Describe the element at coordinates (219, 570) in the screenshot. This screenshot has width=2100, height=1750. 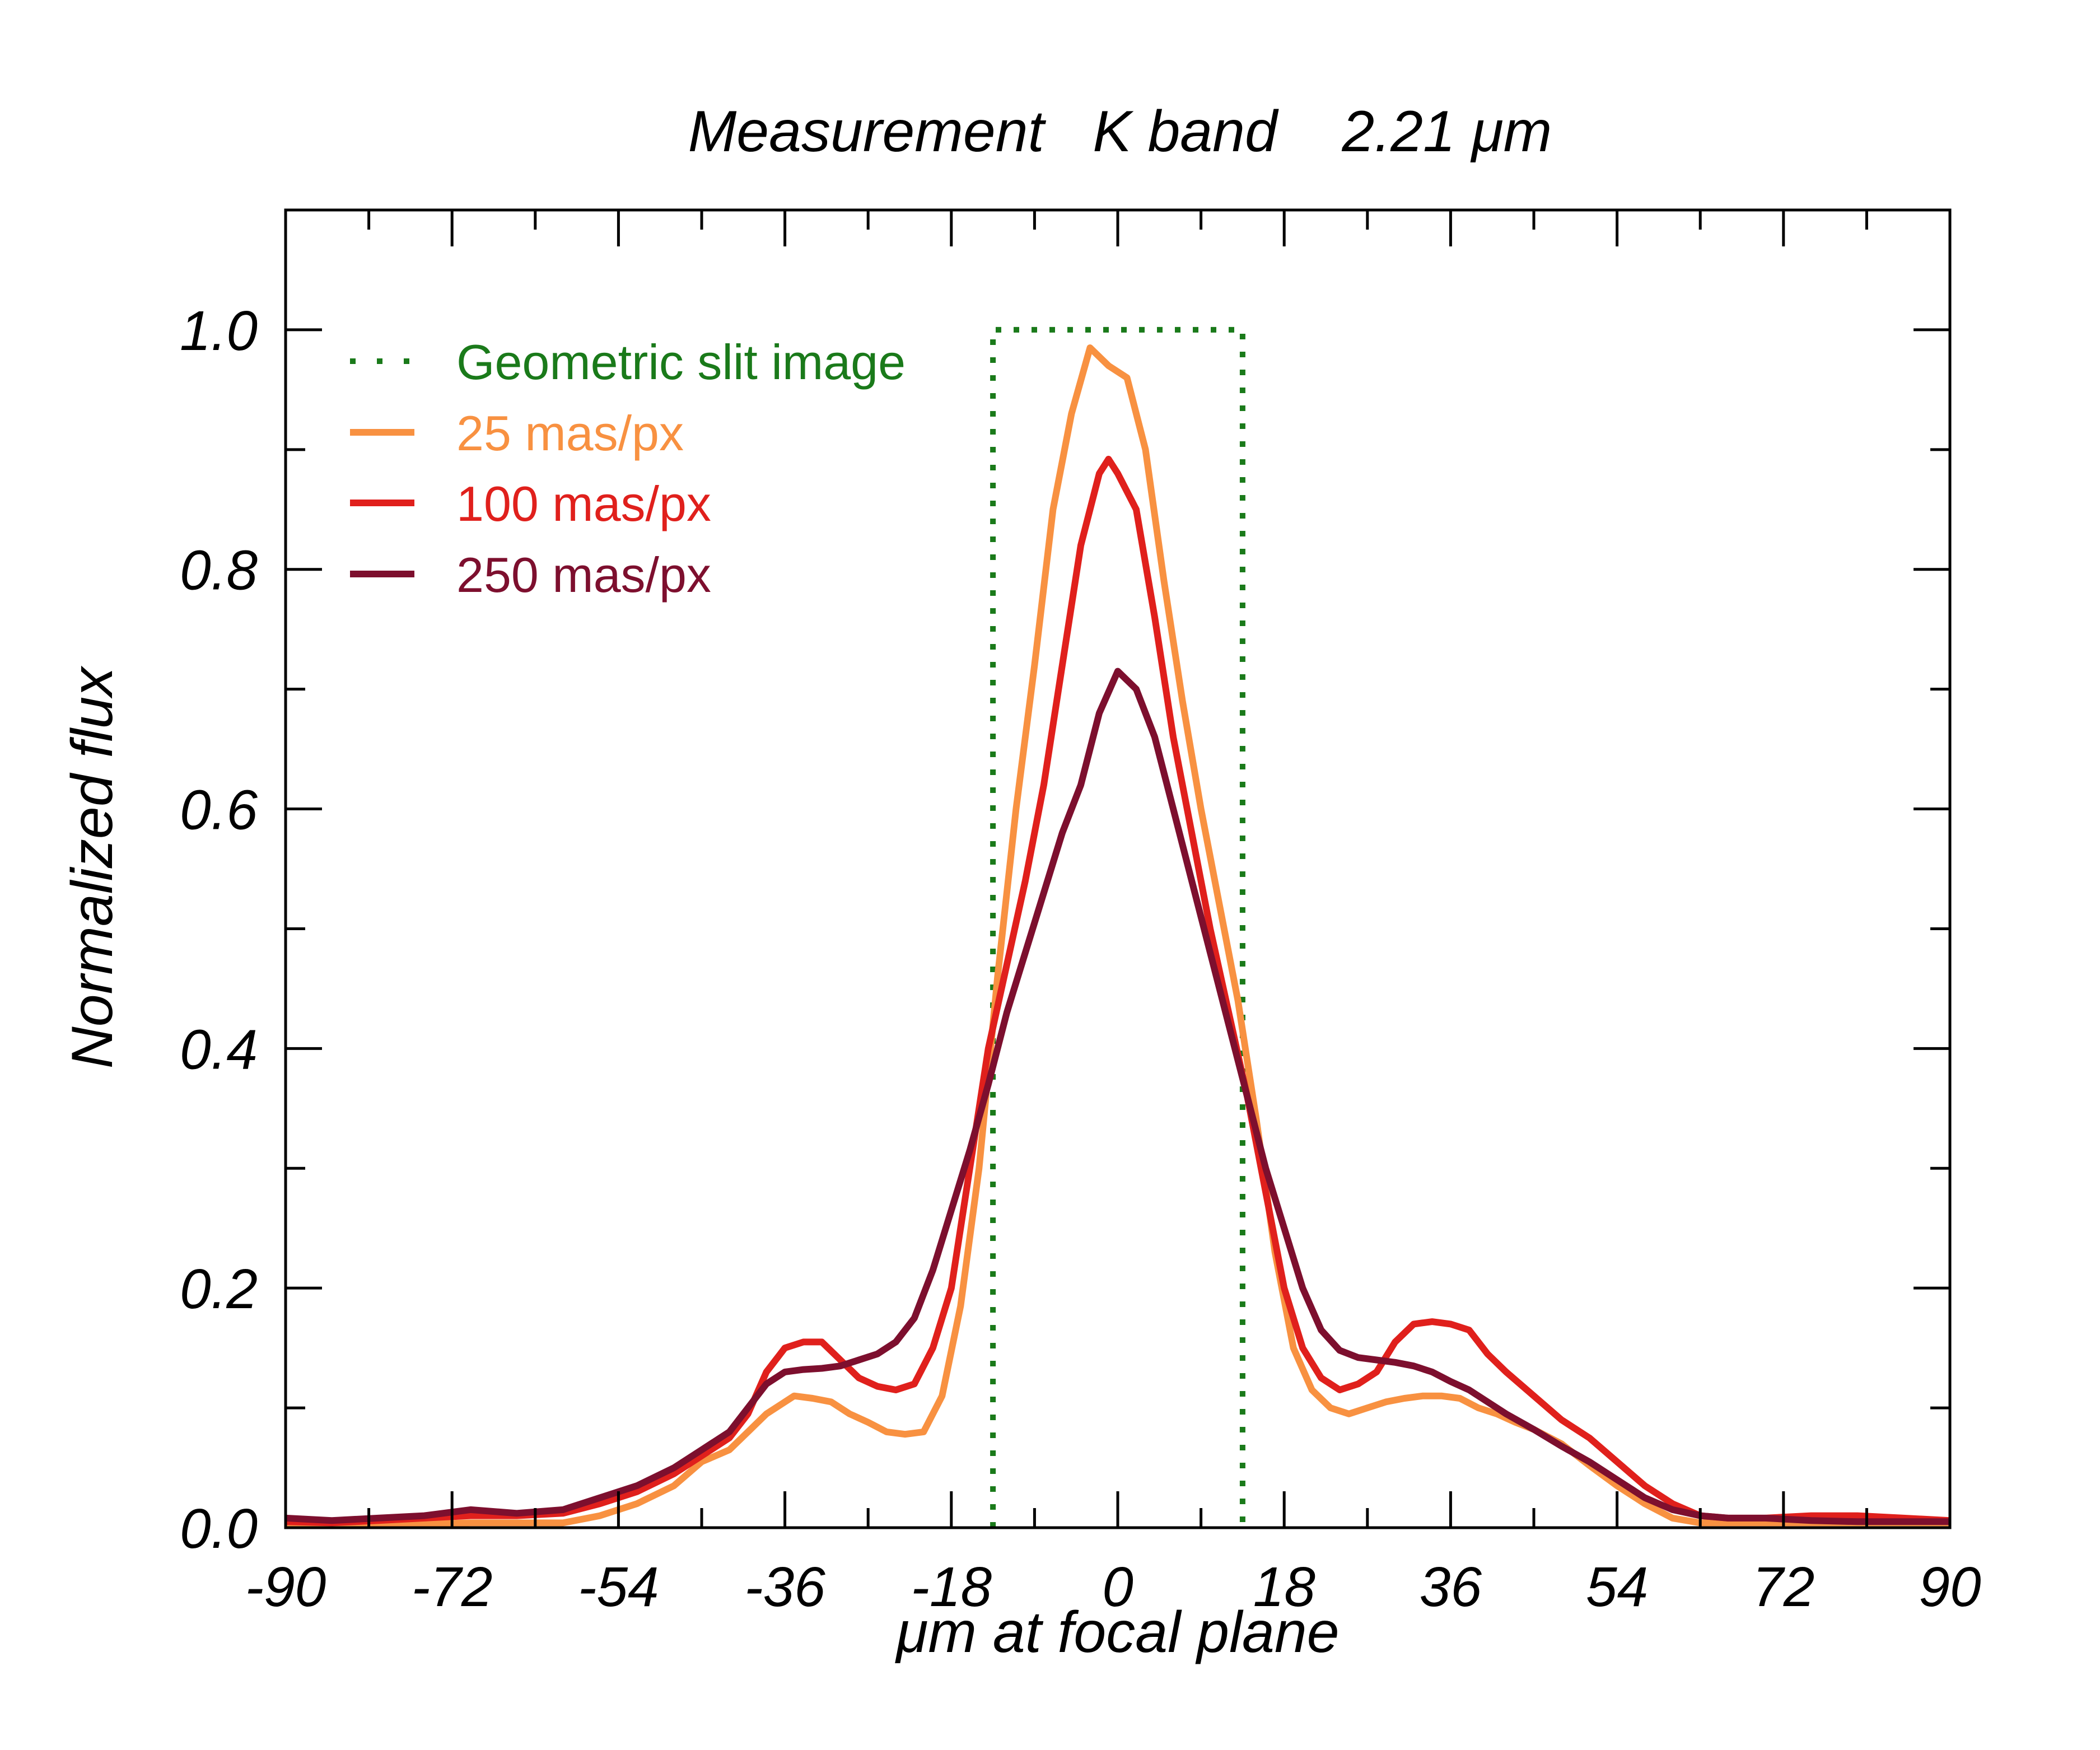
I see `y-tick-label: 0.8` at that location.